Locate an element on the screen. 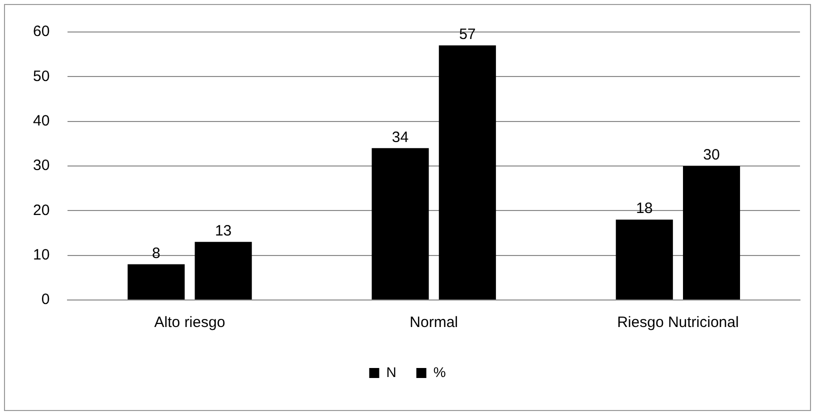 This screenshot has height=419, width=819. data-label: 57 is located at coordinates (467, 35).